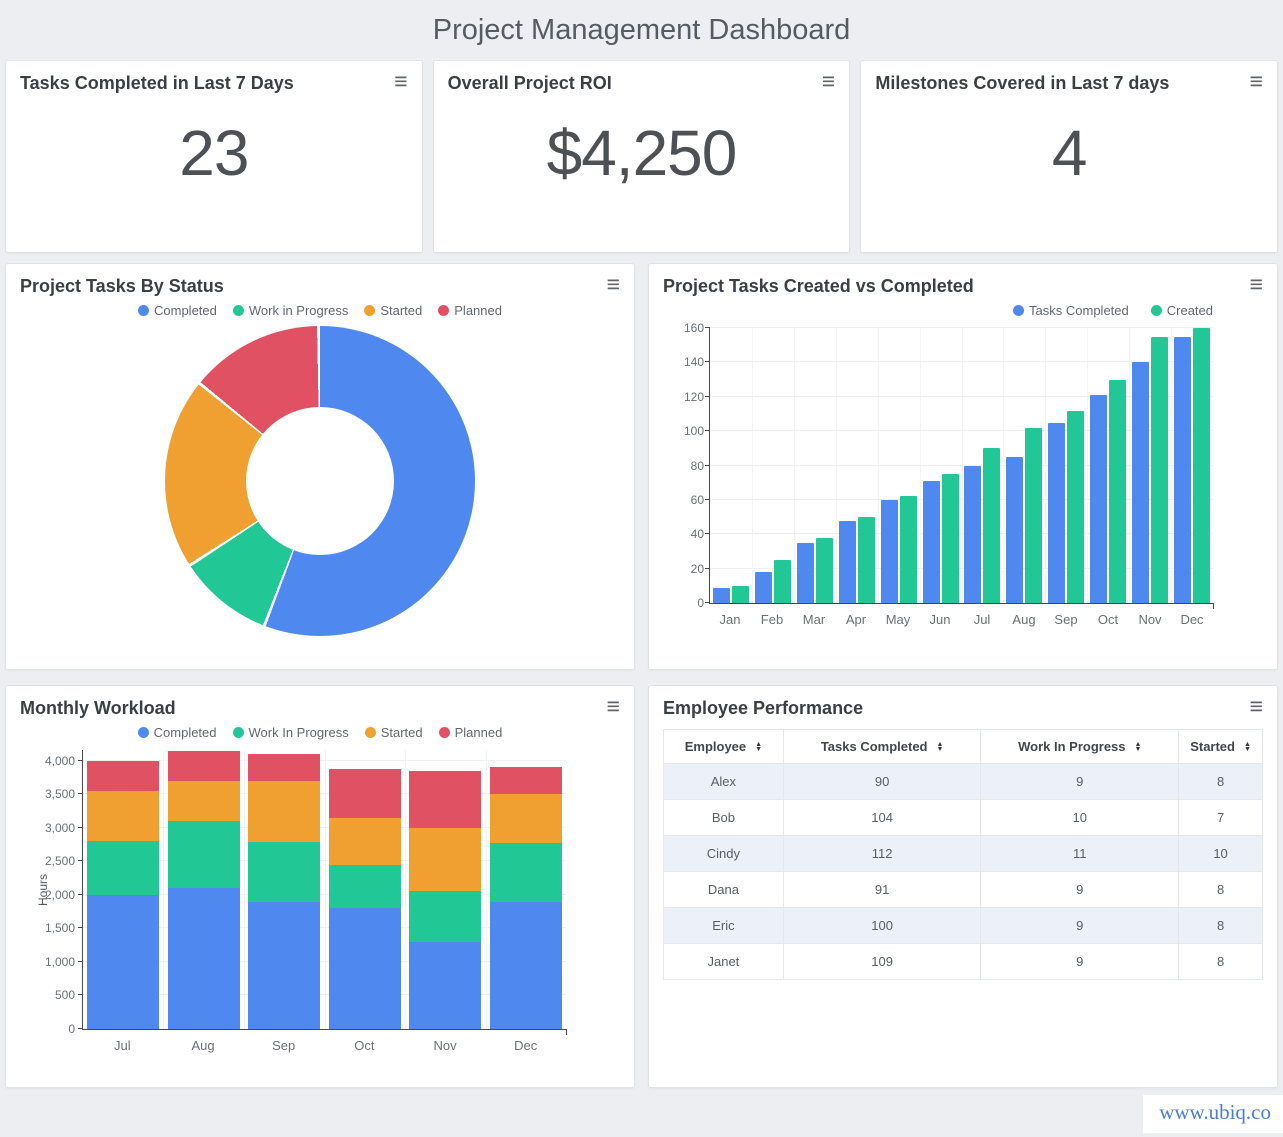  Describe the element at coordinates (963, 925) in the screenshot. I see `table-row-eric: Eric 100 9 8` at that location.